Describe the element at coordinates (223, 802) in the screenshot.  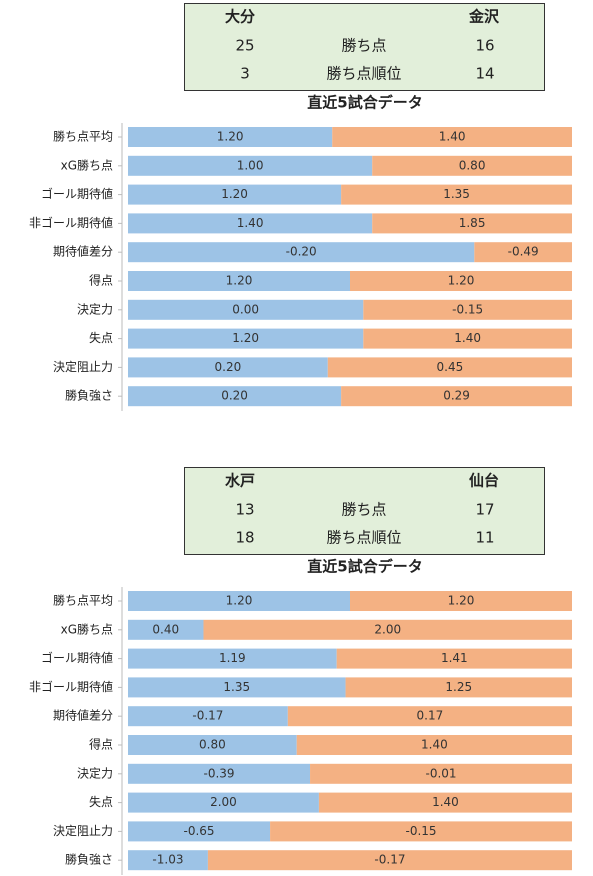
I see `value-left: 2.00` at that location.